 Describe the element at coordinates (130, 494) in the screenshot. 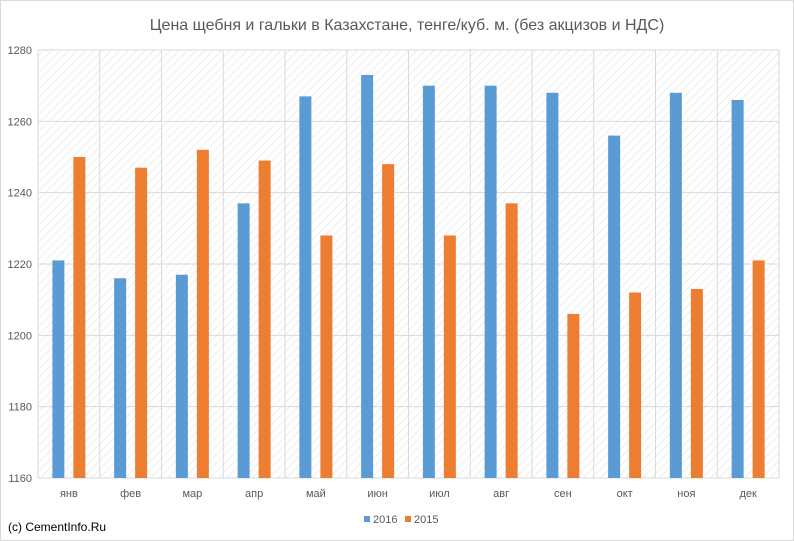

I see `x-tick-label: фев` at that location.